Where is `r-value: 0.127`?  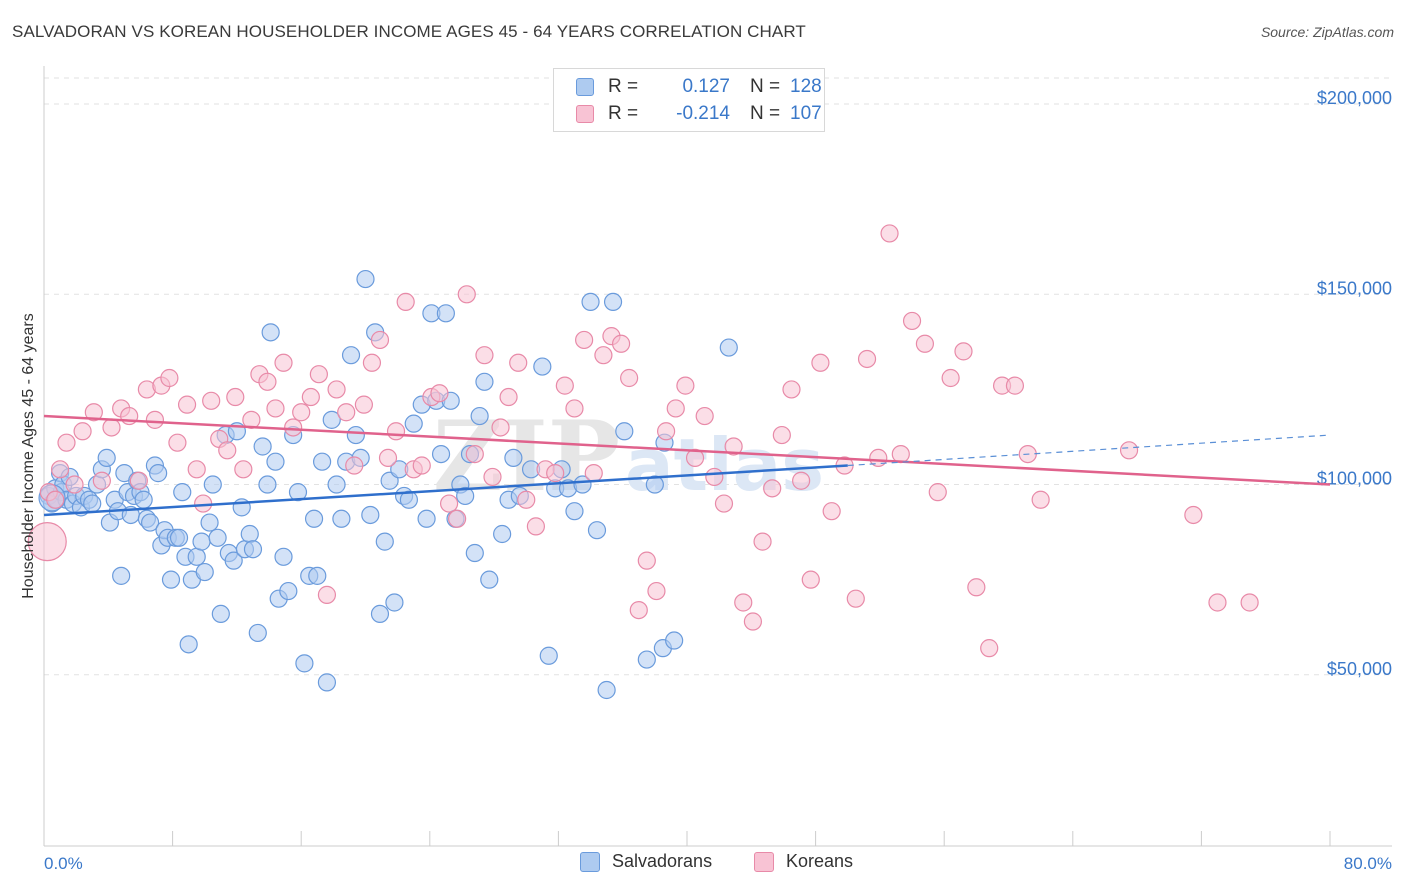
r-value: 0.127 is located at coordinates (706, 86).